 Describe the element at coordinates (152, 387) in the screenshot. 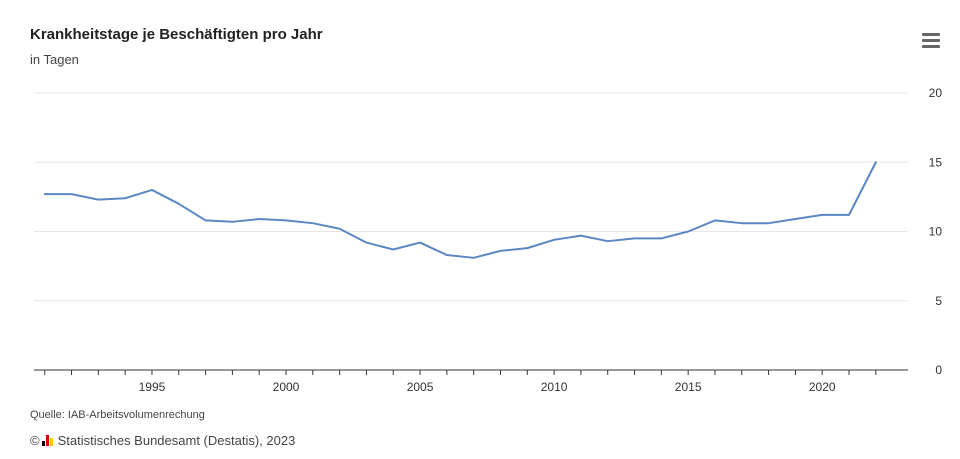

I see `x-tick-label: 1995` at that location.